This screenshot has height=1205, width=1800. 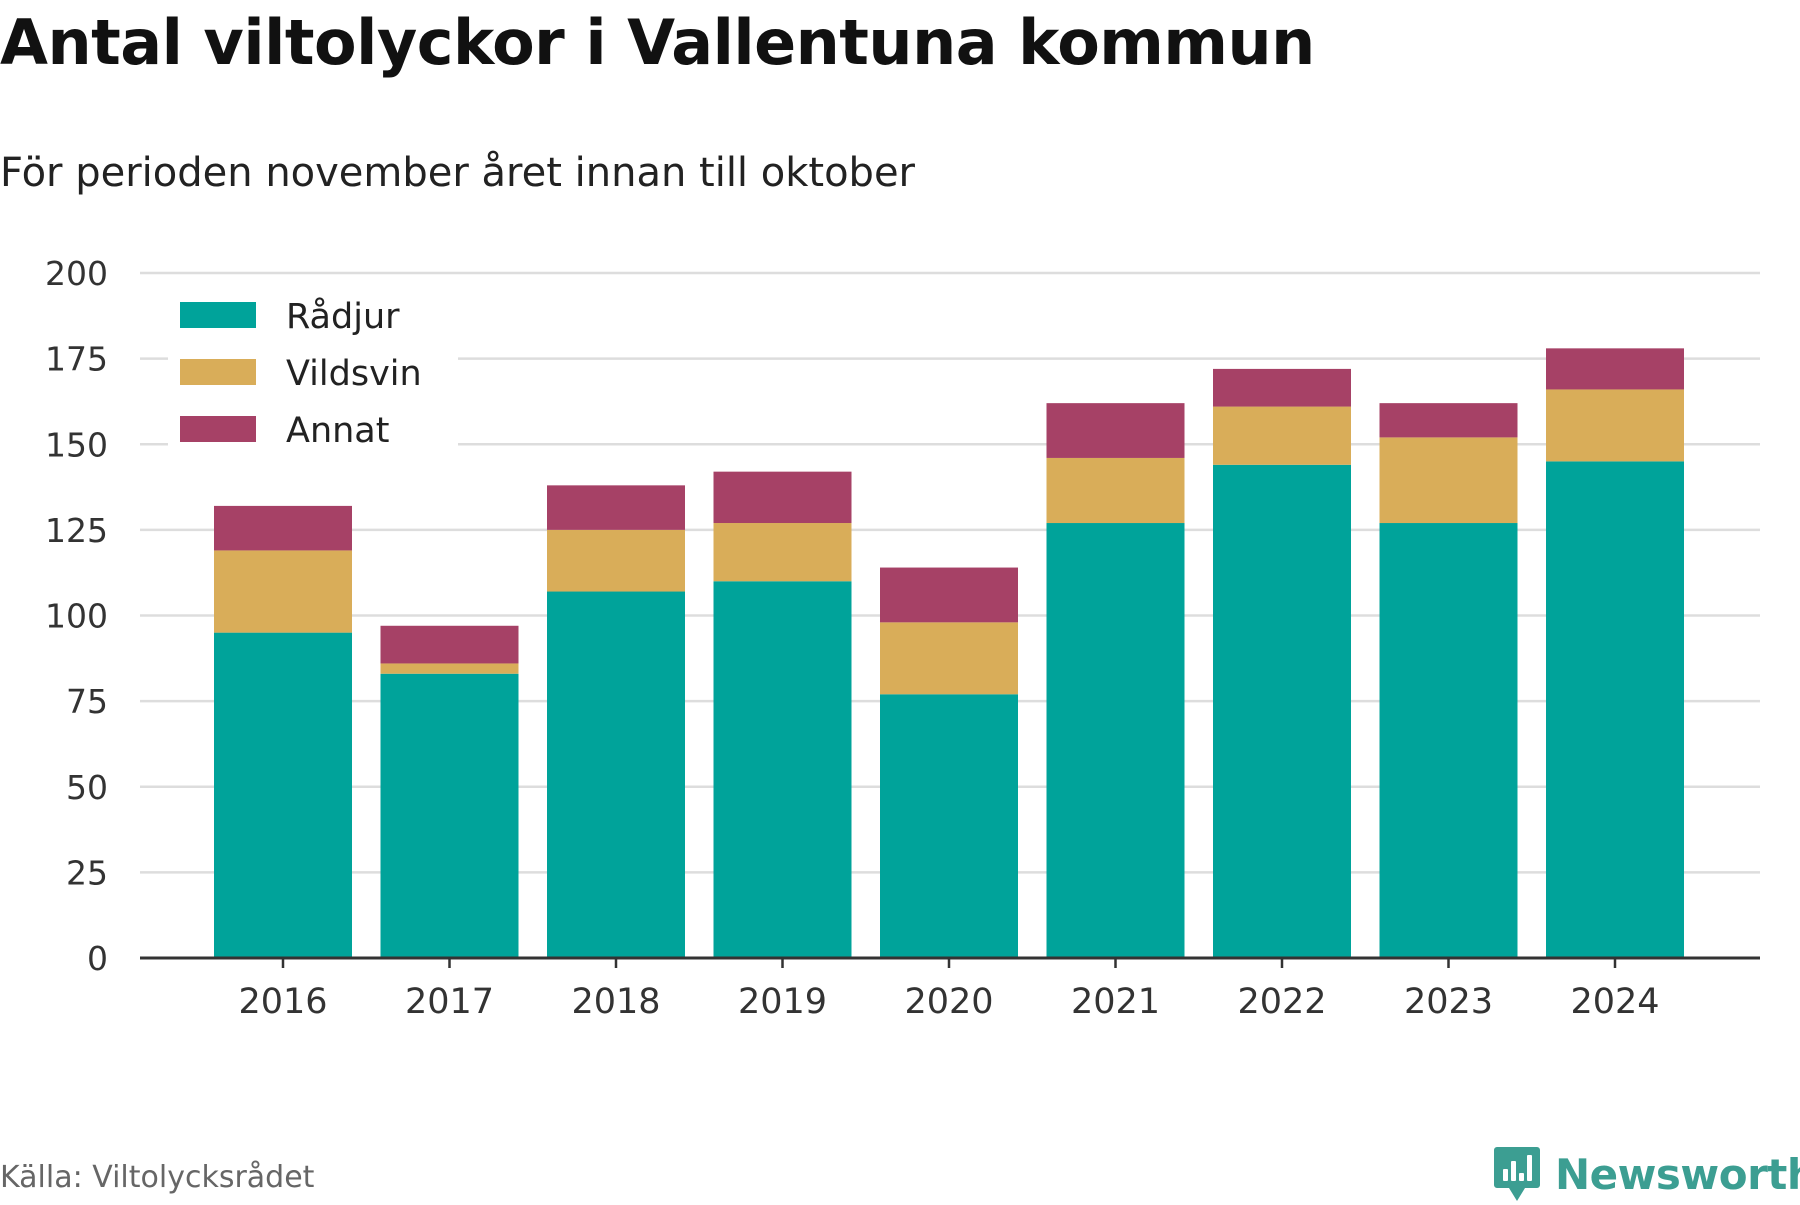 I want to click on bar-segment-annat-2021, so click(x=1115, y=430).